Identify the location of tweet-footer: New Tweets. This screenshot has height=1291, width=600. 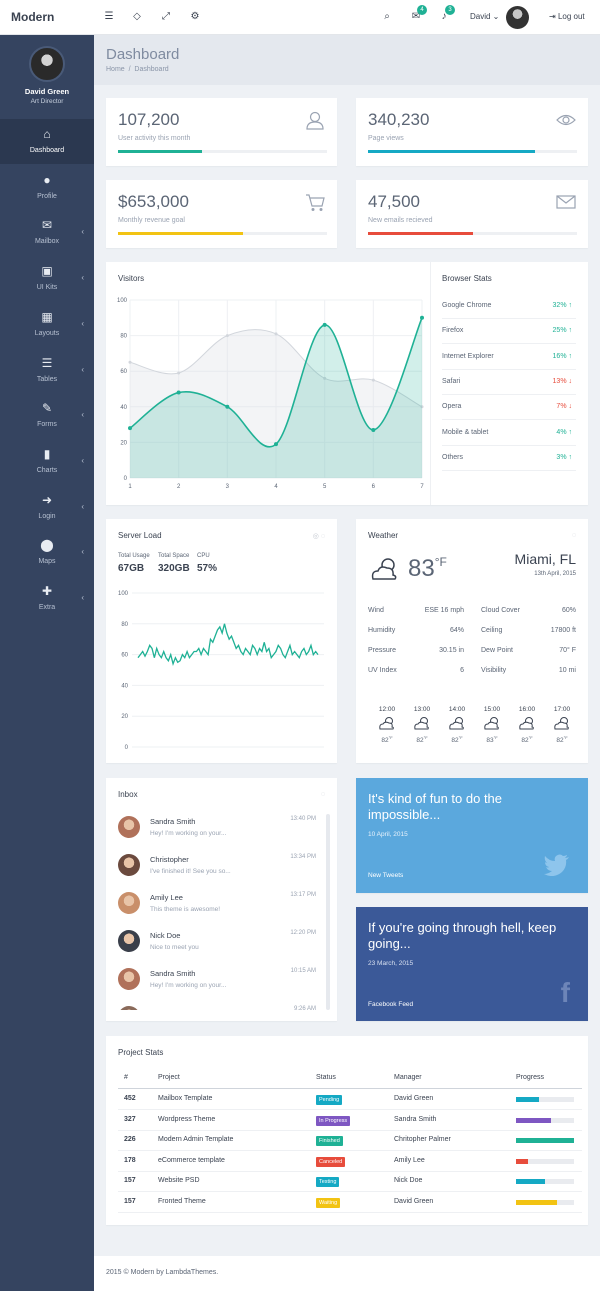
(386, 875).